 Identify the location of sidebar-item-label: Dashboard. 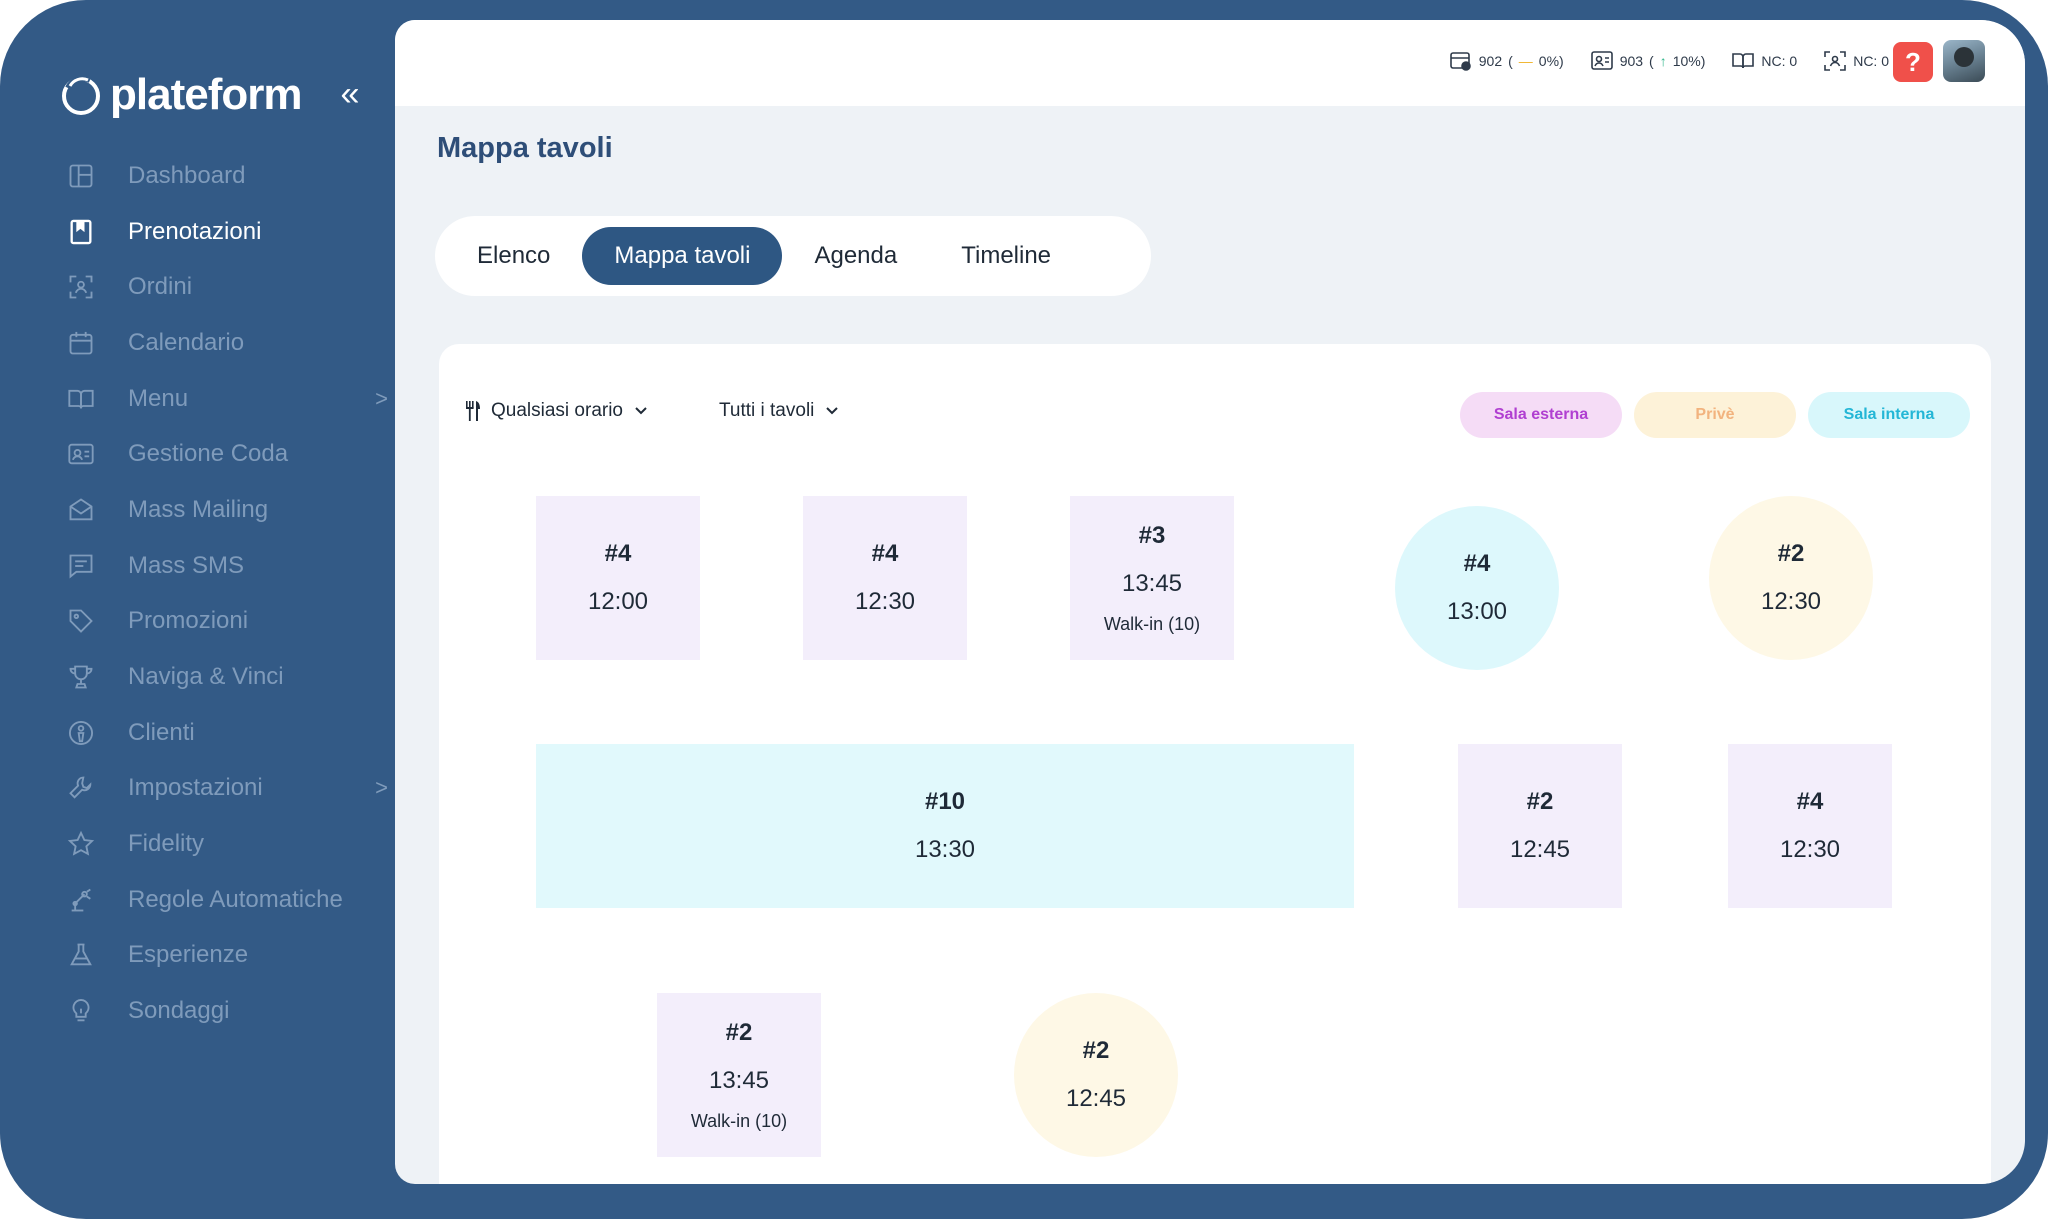
(187, 175).